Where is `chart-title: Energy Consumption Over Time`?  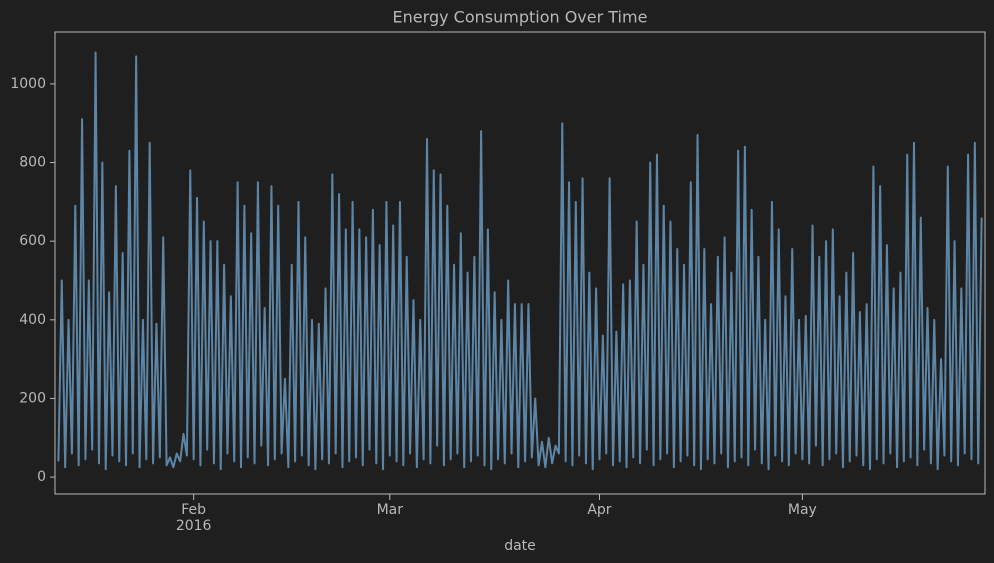
chart-title: Energy Consumption Over Time is located at coordinates (520, 17).